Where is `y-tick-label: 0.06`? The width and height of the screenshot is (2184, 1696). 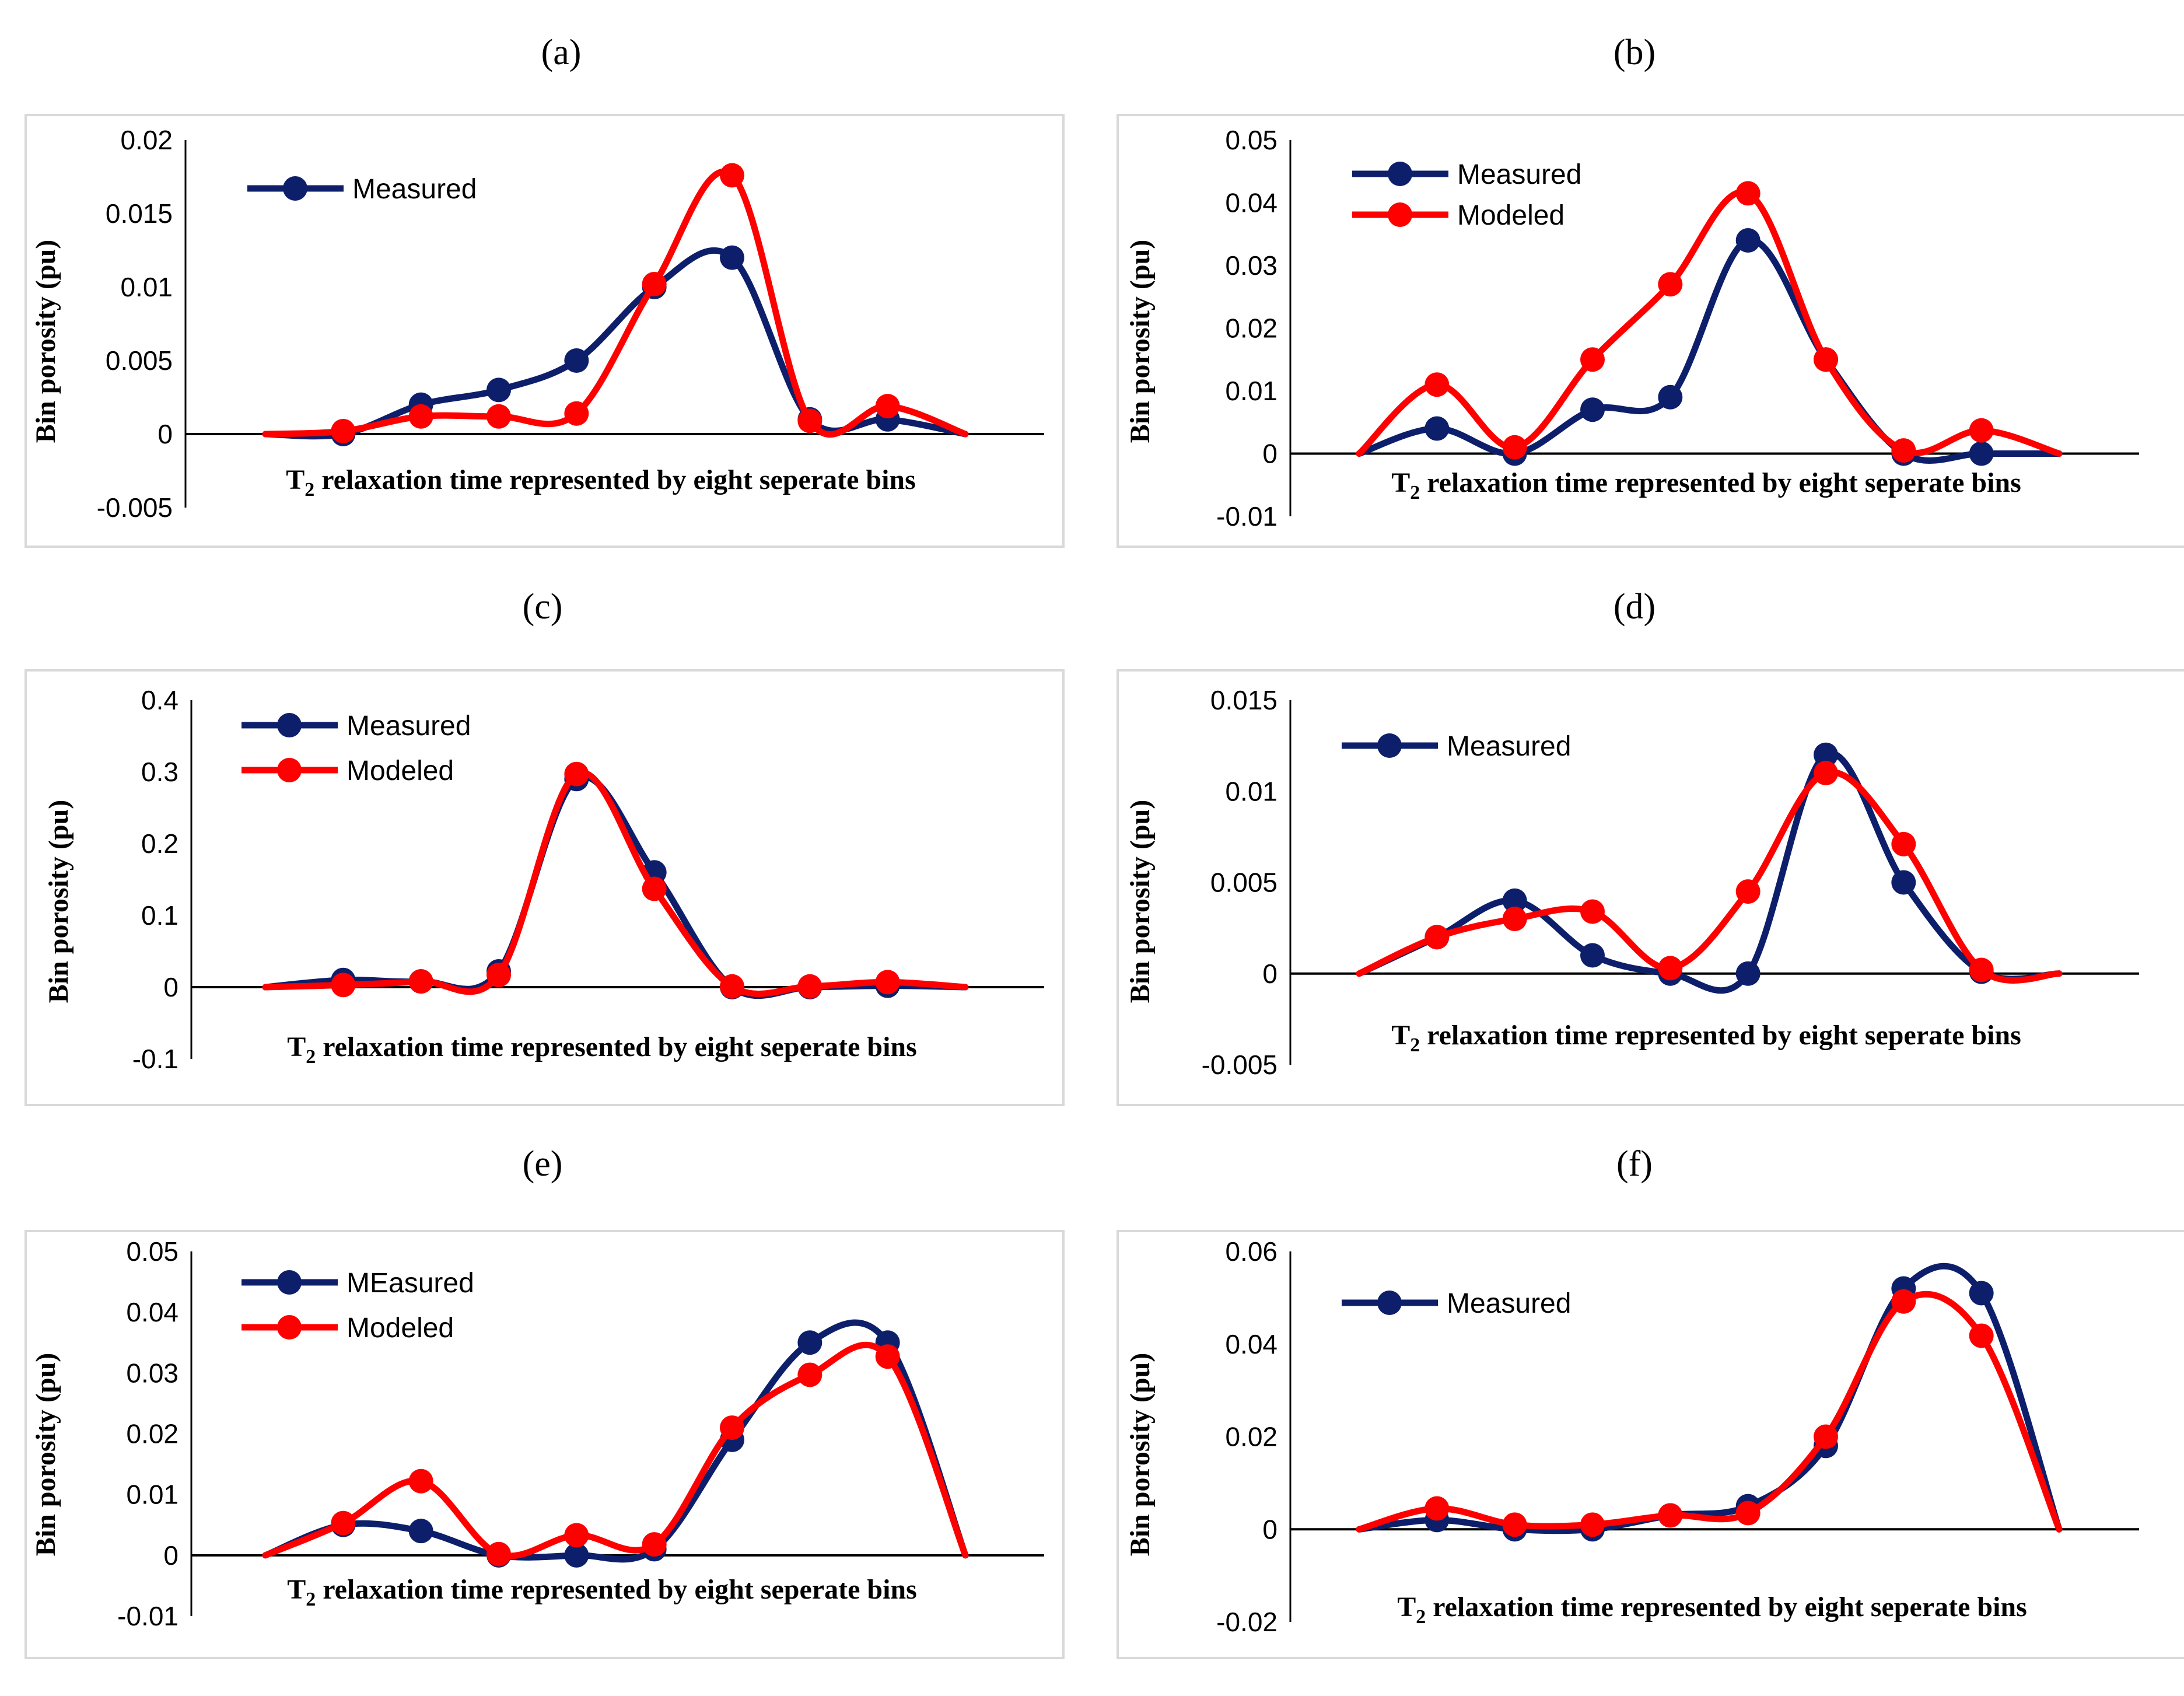
y-tick-label: 0.06 is located at coordinates (1251, 1251).